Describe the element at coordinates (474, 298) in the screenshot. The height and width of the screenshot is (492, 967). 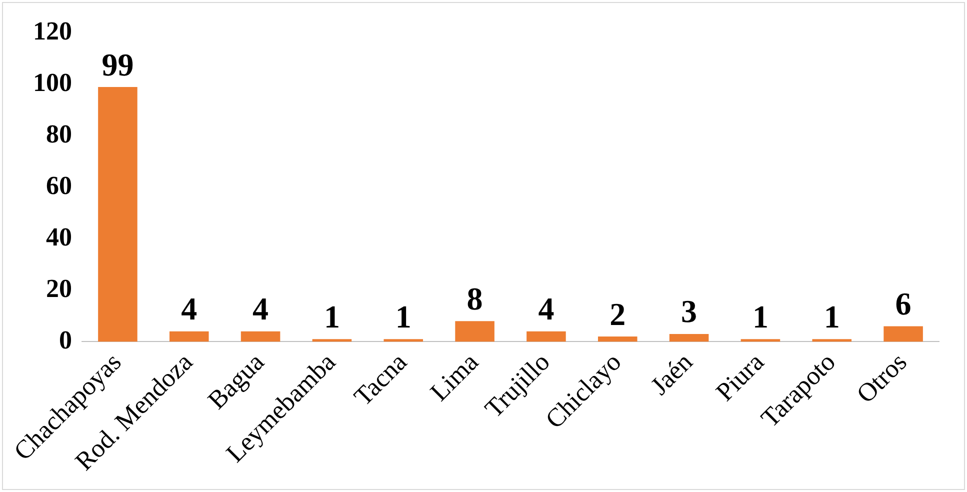
I see `data-label: 8` at that location.